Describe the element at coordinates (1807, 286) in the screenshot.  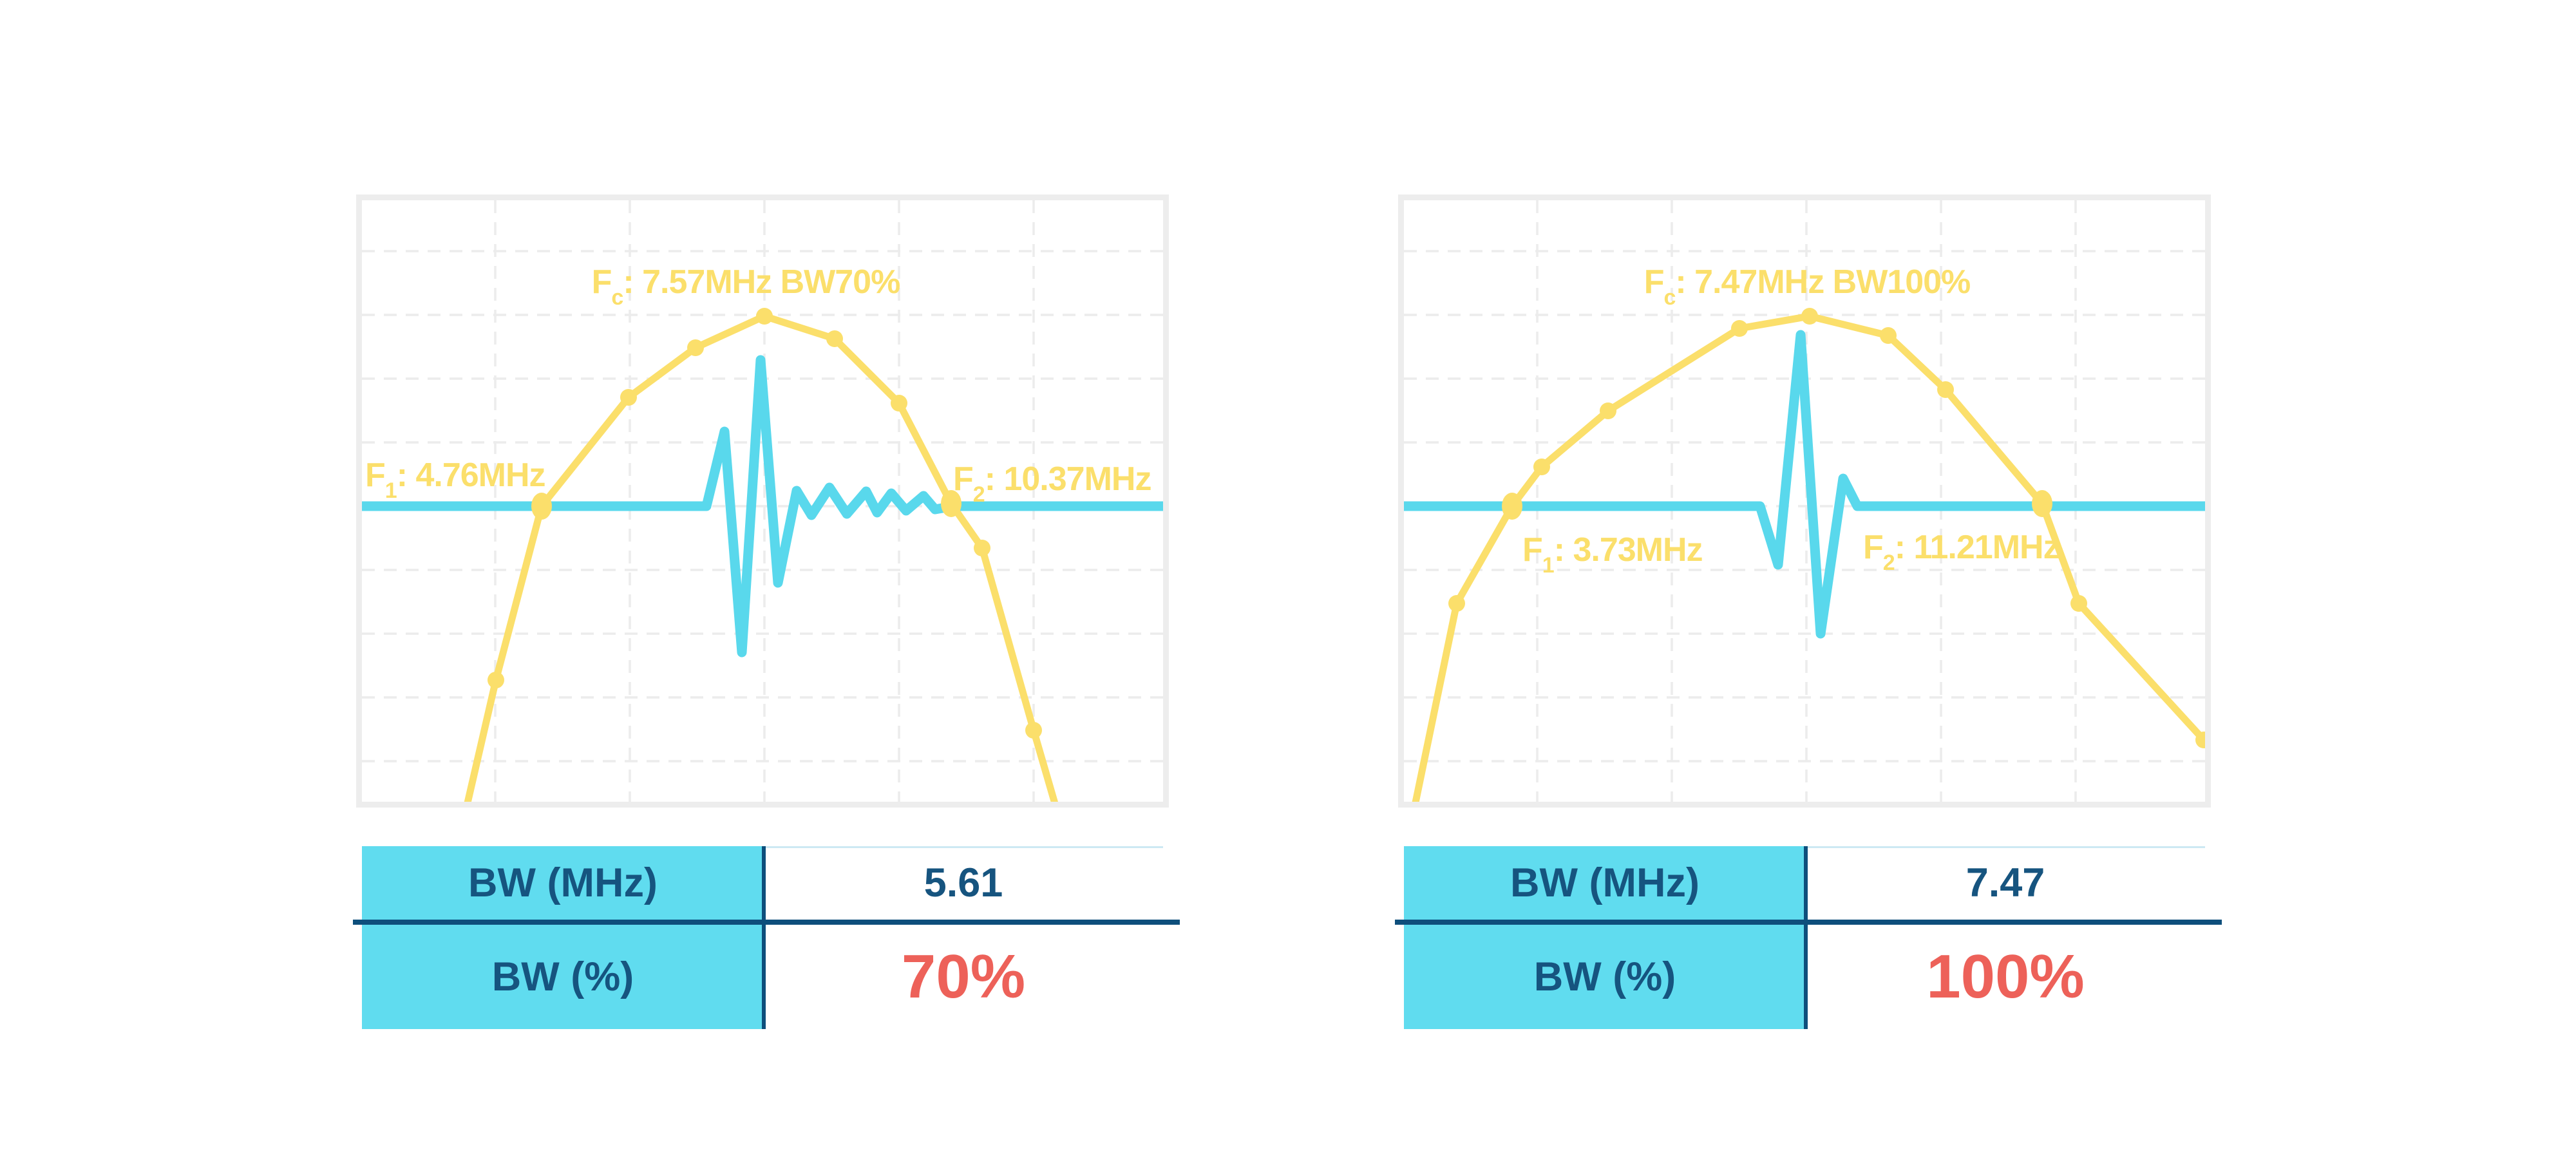
I see `fc-annotation: Fc: 7.47MHz BW100%` at that location.